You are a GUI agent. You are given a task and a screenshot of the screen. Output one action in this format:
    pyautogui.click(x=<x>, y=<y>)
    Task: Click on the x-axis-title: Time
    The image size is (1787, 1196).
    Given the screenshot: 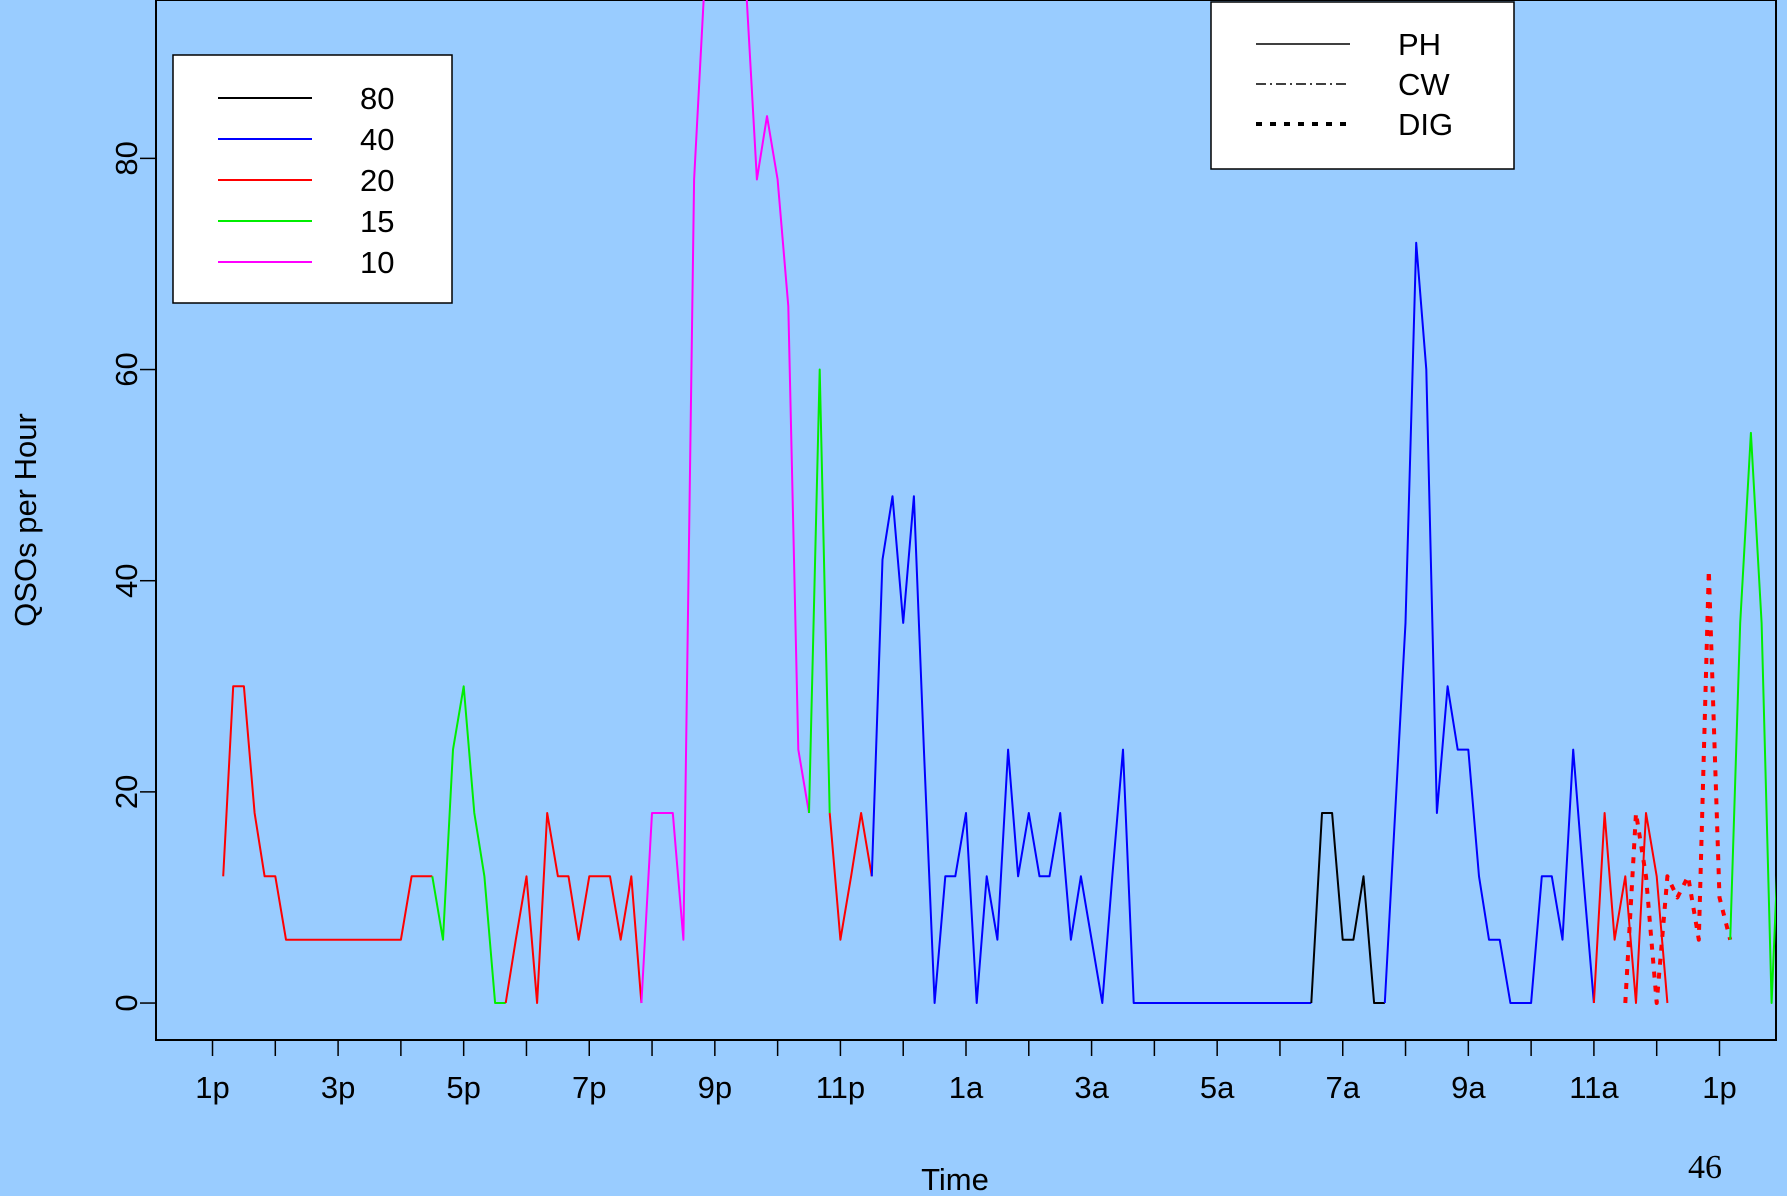 What is the action you would take?
    pyautogui.click(x=955, y=1179)
    